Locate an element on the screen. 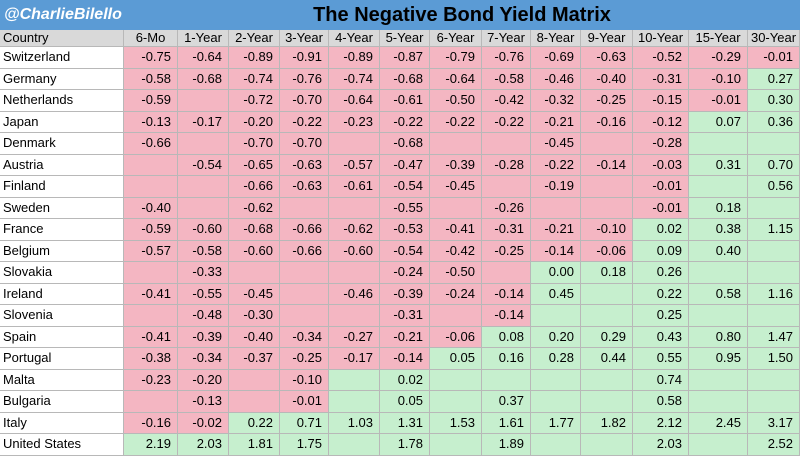 Image resolution: width=800 pixels, height=456 pixels. yield-cell: -0.32 is located at coordinates (556, 101).